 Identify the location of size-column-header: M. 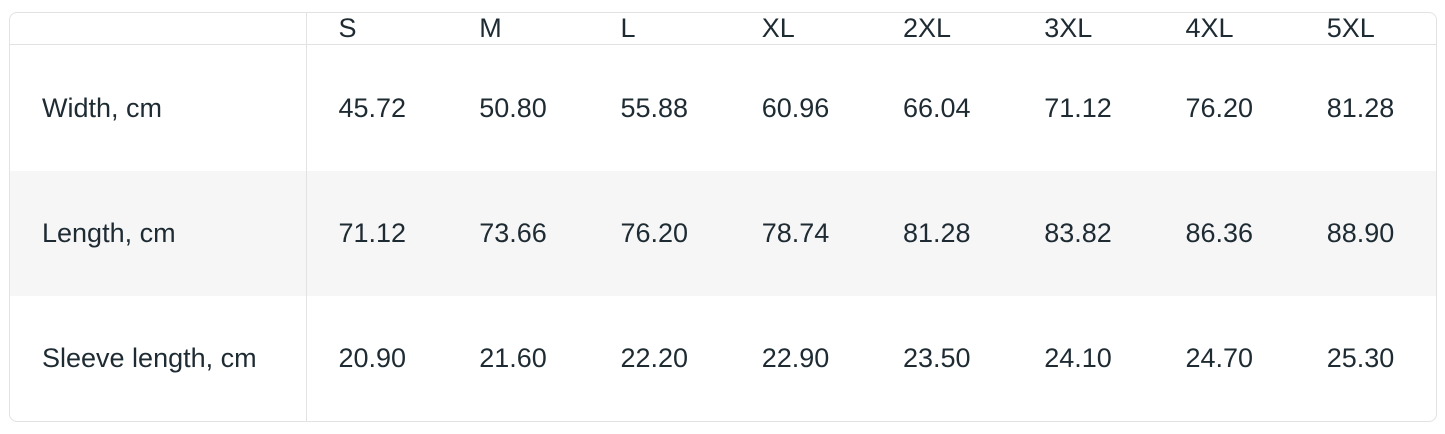
(518, 29).